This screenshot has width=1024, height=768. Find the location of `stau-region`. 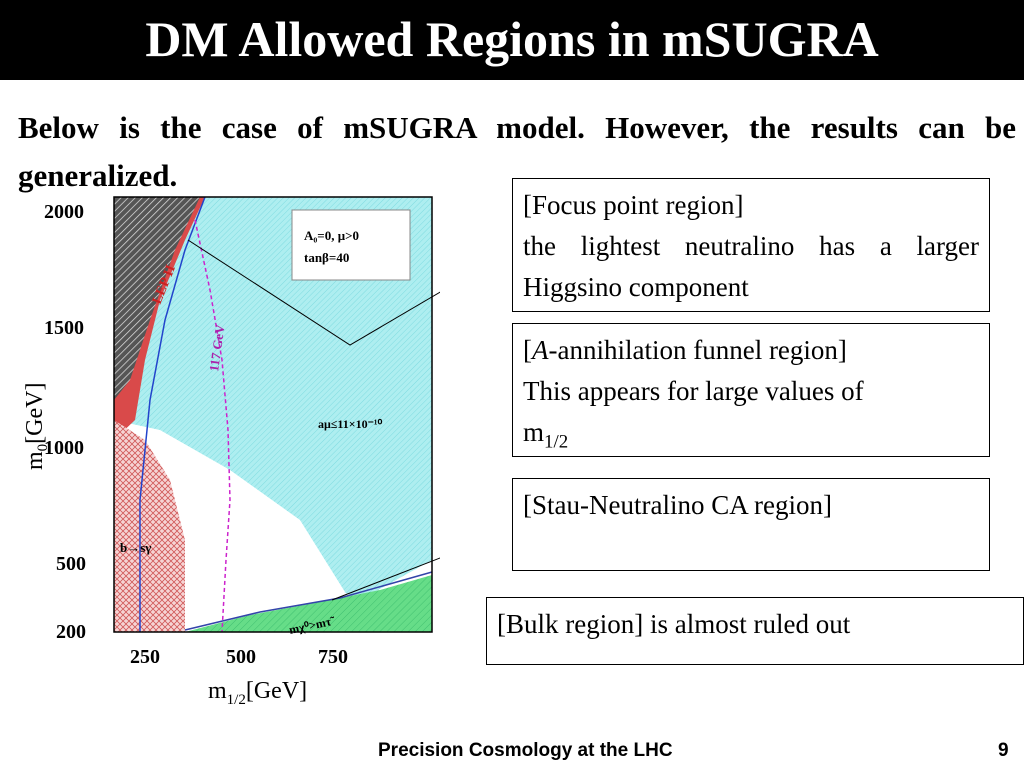

stau-region is located at coordinates (308, 603).